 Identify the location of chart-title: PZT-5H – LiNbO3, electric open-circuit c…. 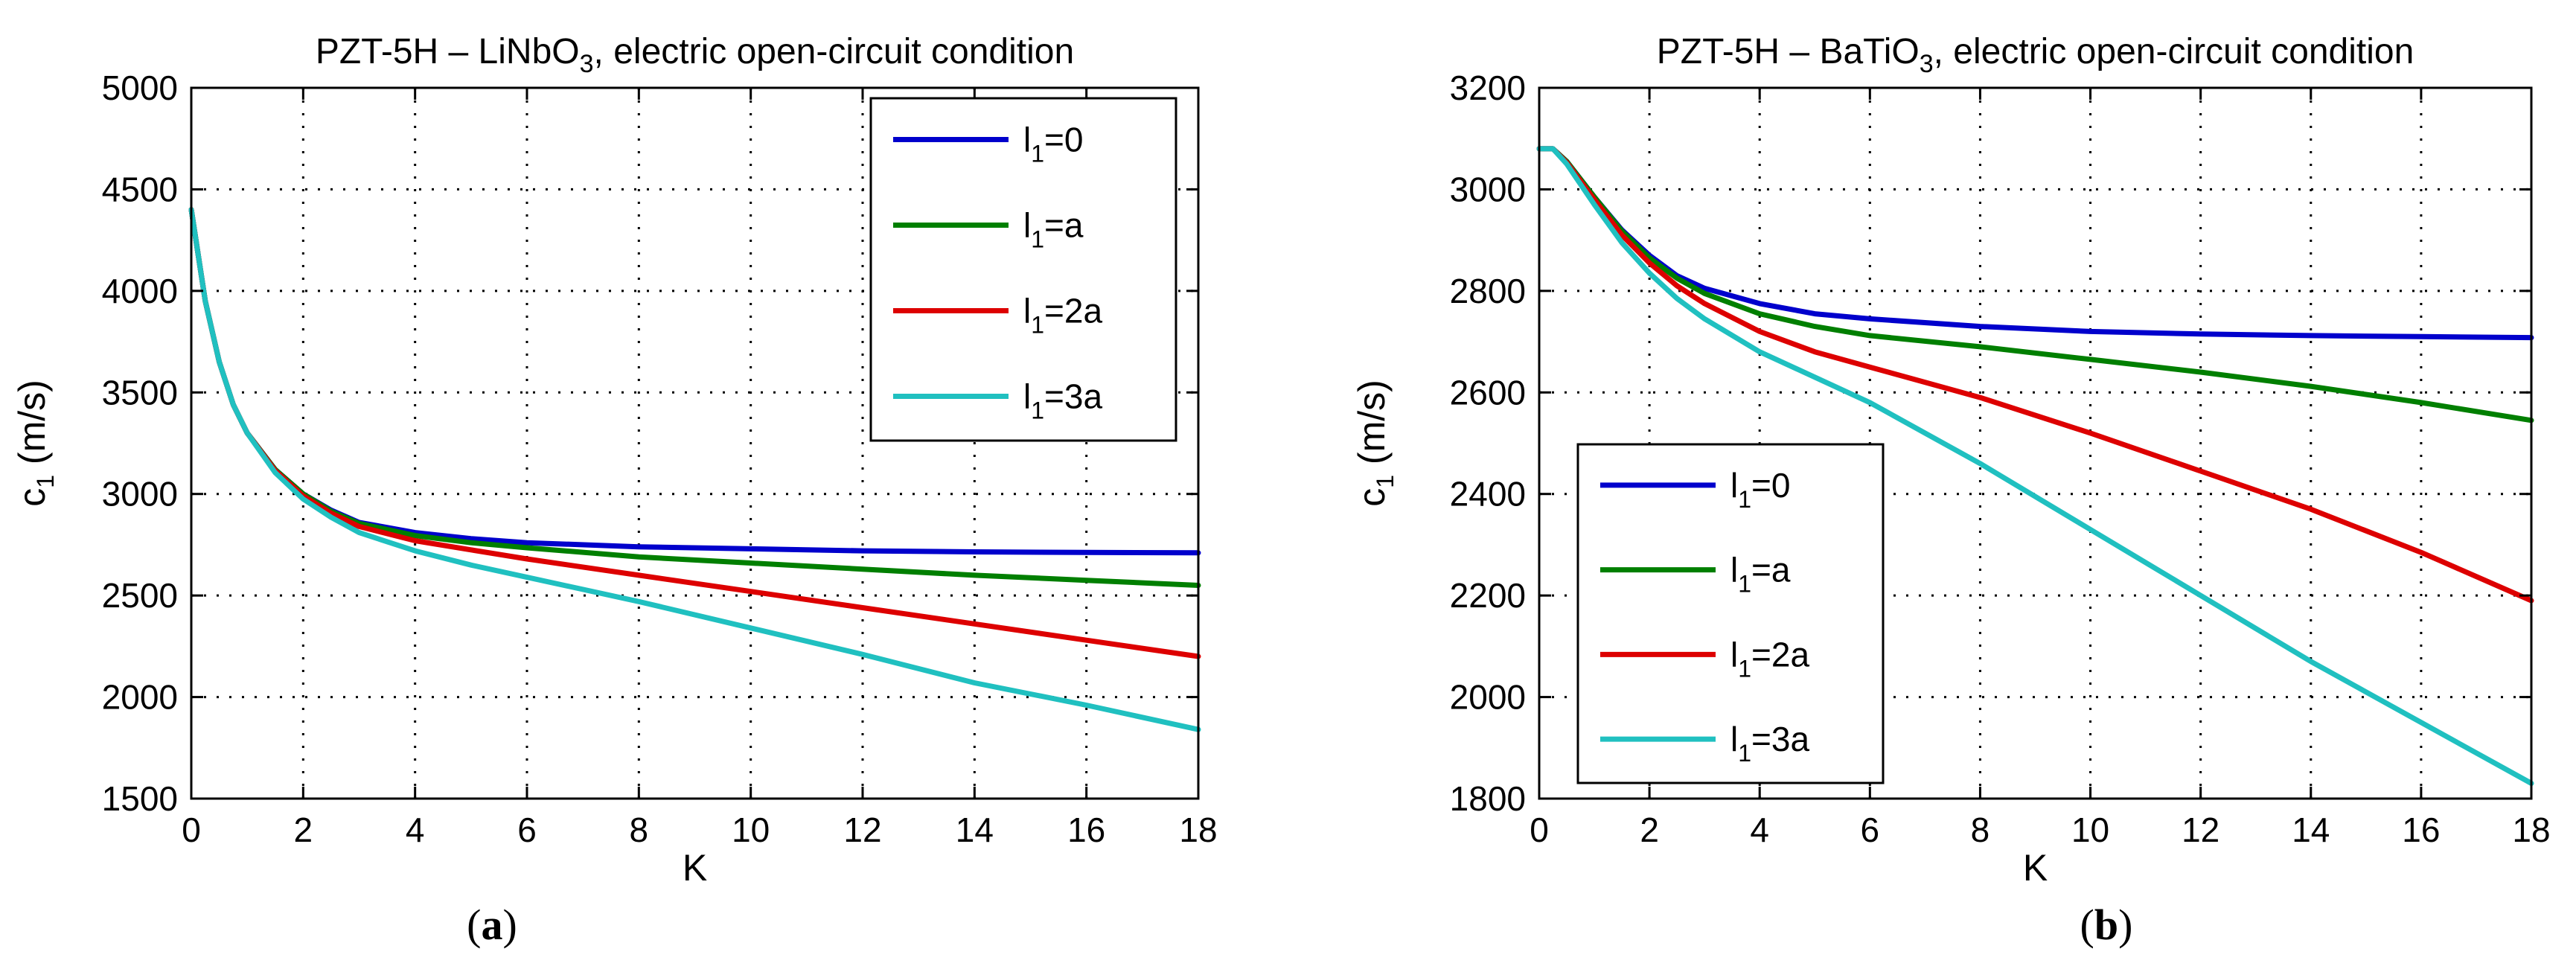
(695, 55).